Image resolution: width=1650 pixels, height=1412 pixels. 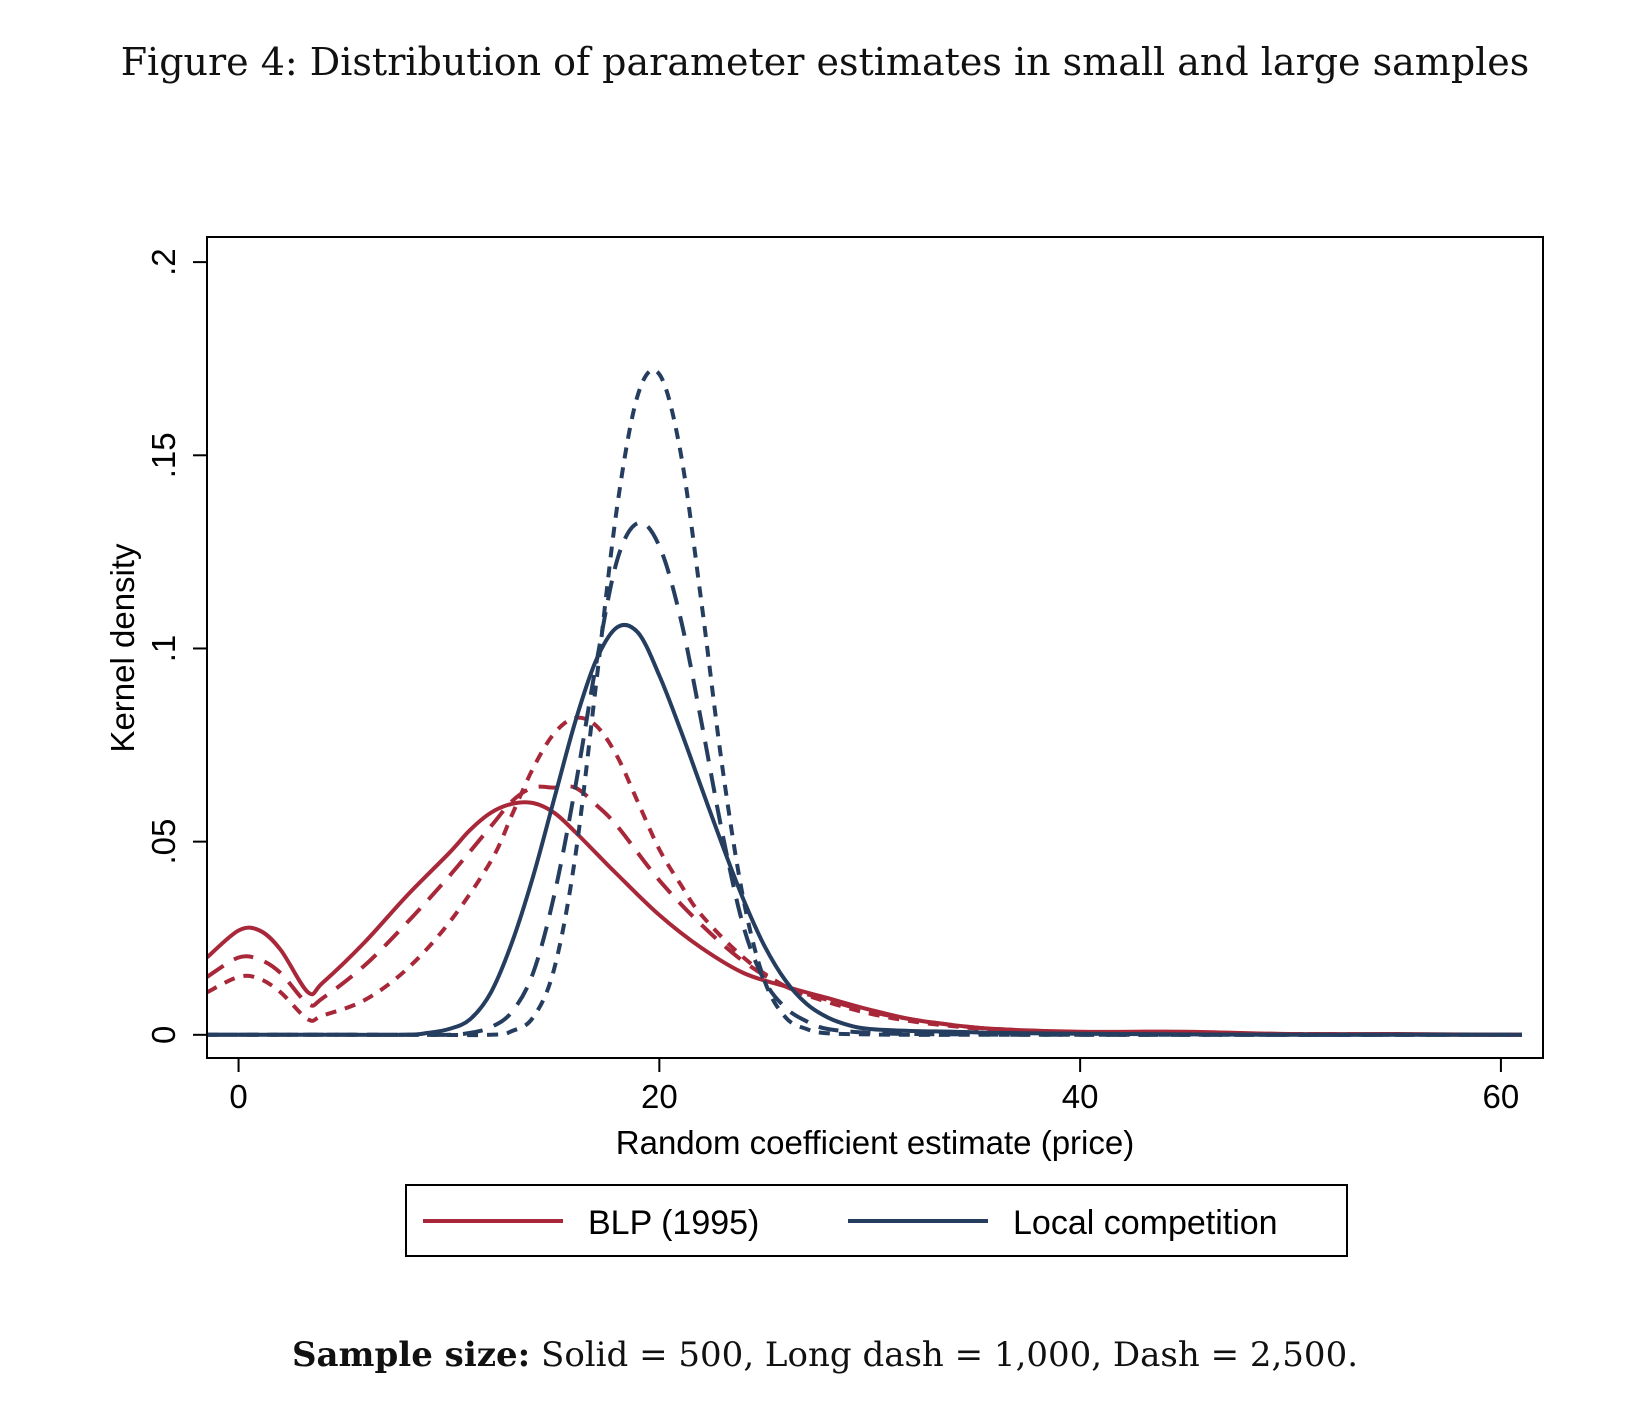 I want to click on y-tick-label: .2, so click(x=163, y=262).